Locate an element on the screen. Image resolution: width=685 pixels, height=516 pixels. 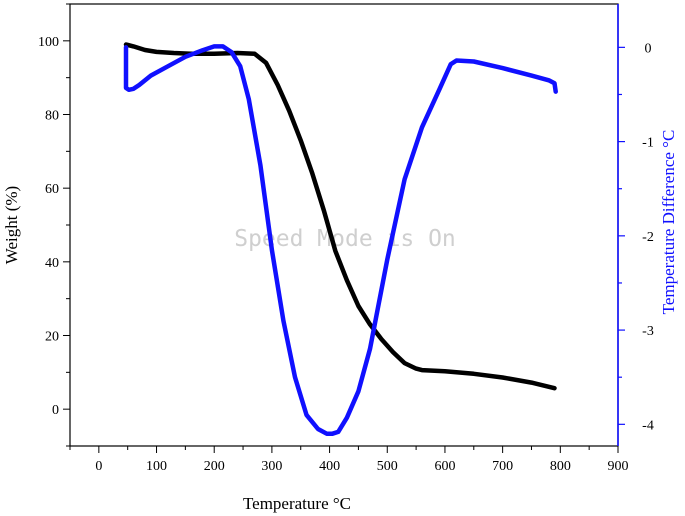
x-tick-label: 200 is located at coordinates (214, 466).